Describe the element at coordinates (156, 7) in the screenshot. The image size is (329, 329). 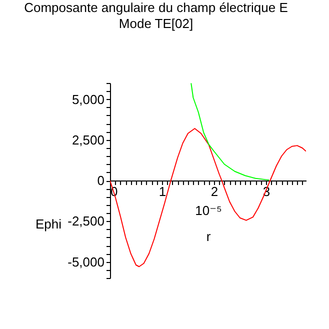
I see `chart-title: Composante angulaire du champ électrique E` at that location.